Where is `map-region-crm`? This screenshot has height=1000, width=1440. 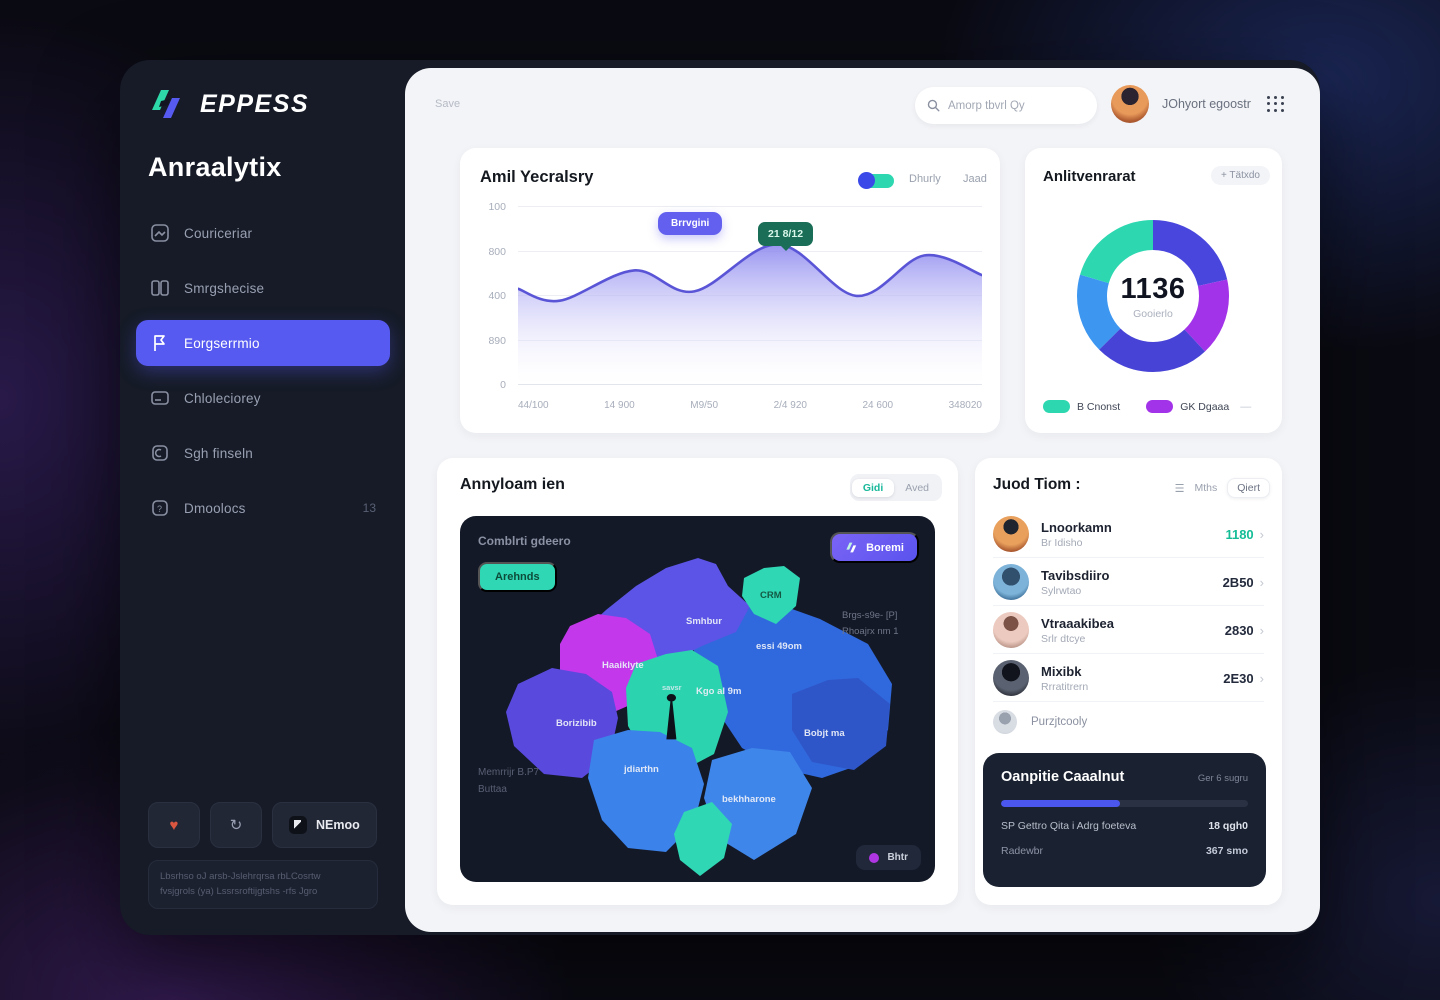
map-region-crm is located at coordinates (771, 595).